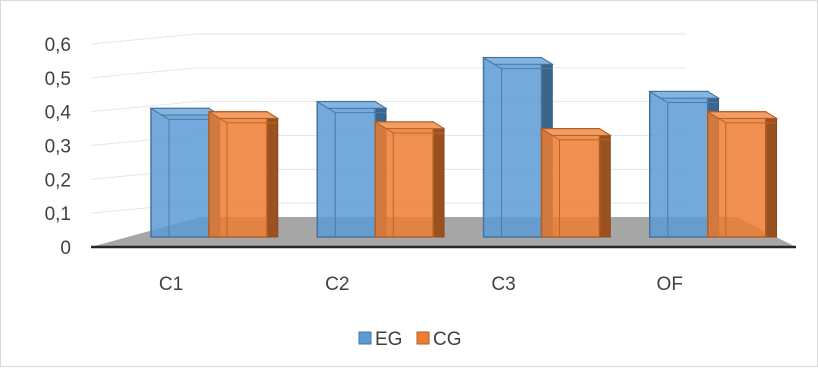 This screenshot has width=818, height=368. I want to click on legend-label: EG, so click(388, 339).